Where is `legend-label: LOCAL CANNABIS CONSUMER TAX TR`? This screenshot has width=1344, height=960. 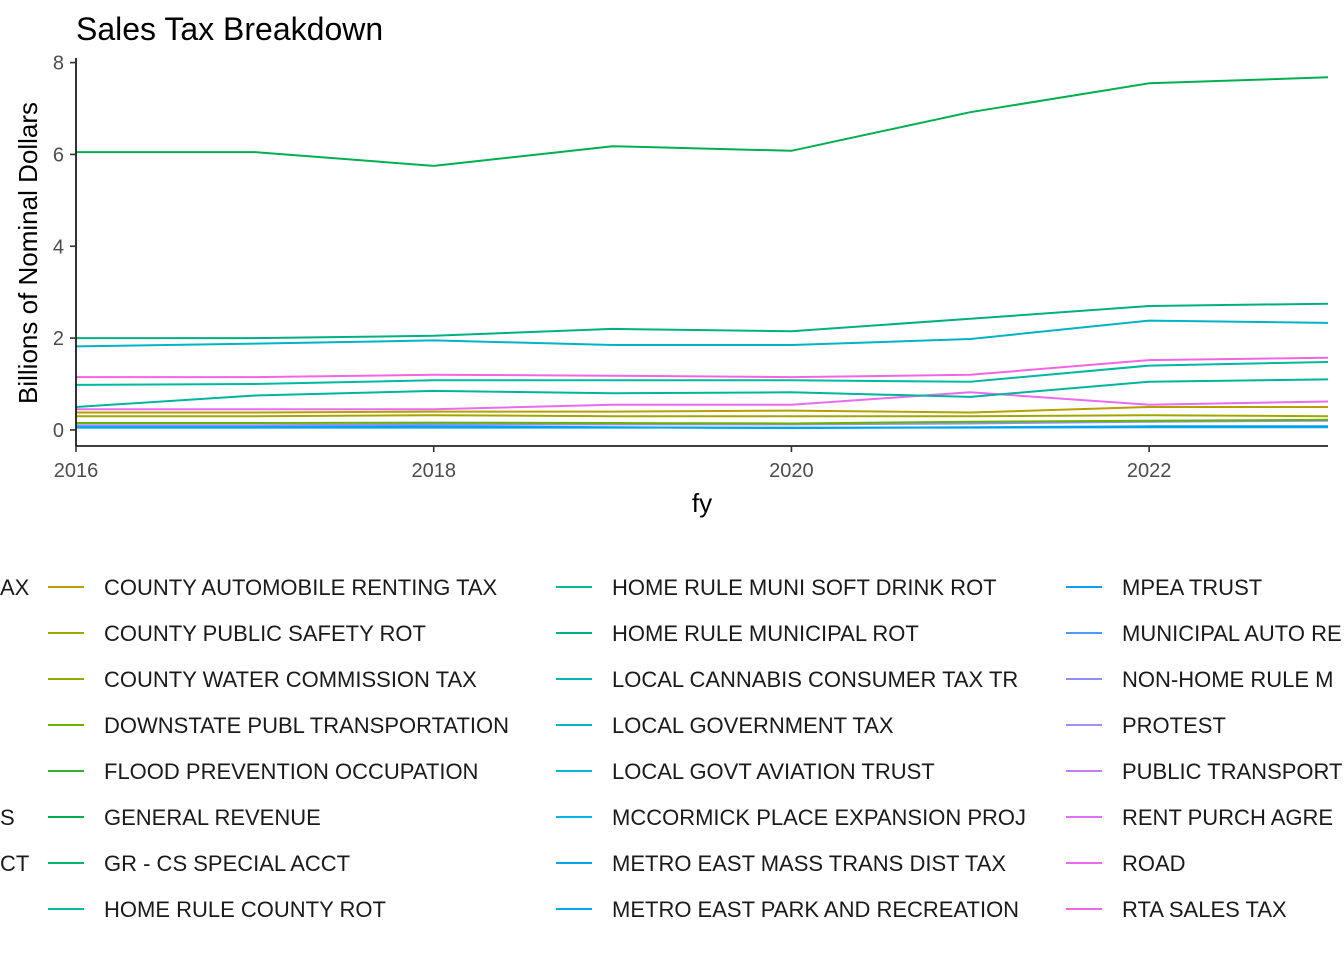
legend-label: LOCAL CANNABIS CONSUMER TAX TR is located at coordinates (815, 679).